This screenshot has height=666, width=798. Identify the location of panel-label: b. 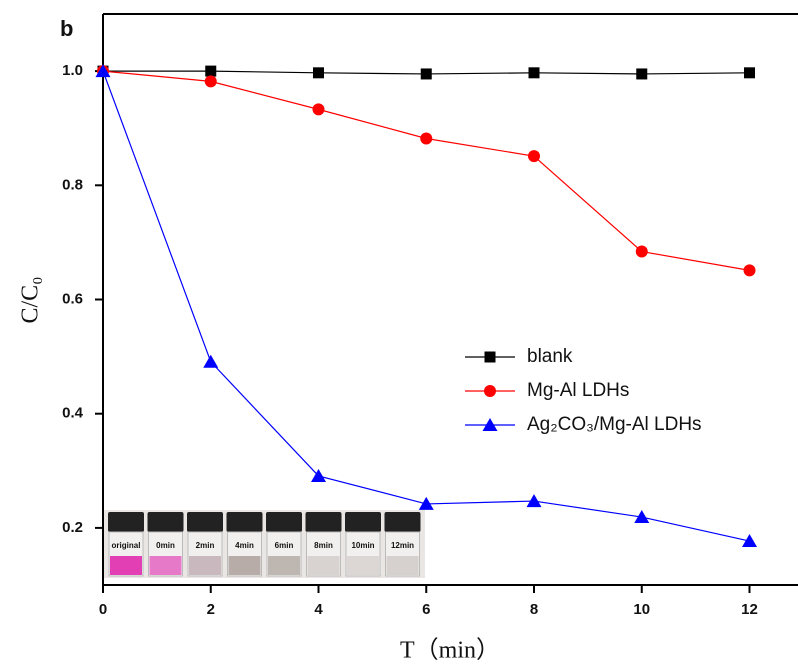
(66, 28).